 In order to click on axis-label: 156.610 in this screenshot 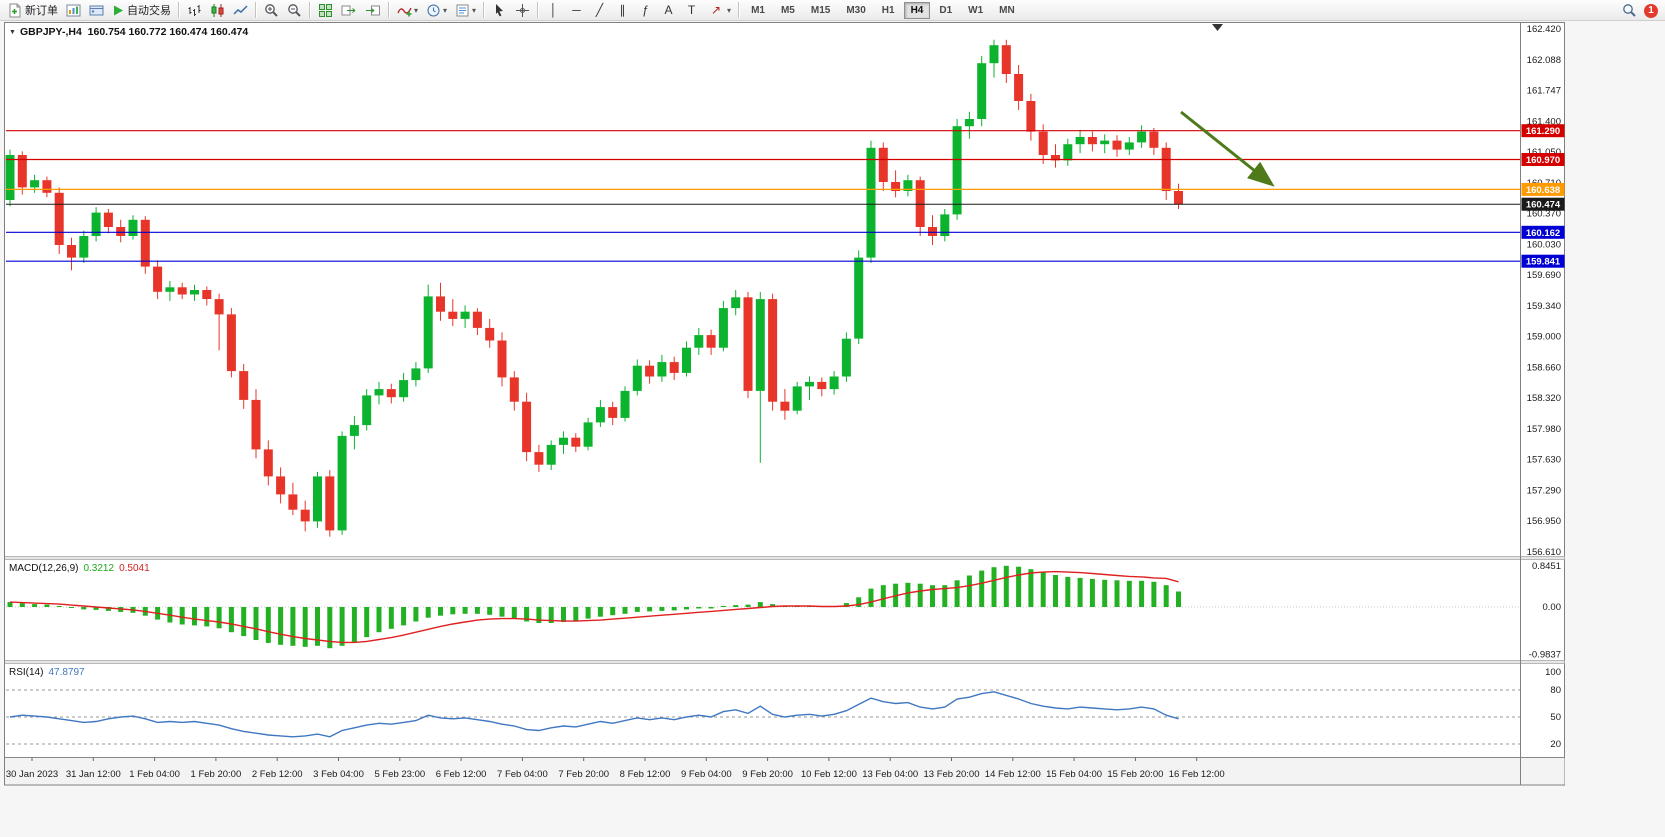, I will do `click(1544, 552)`.